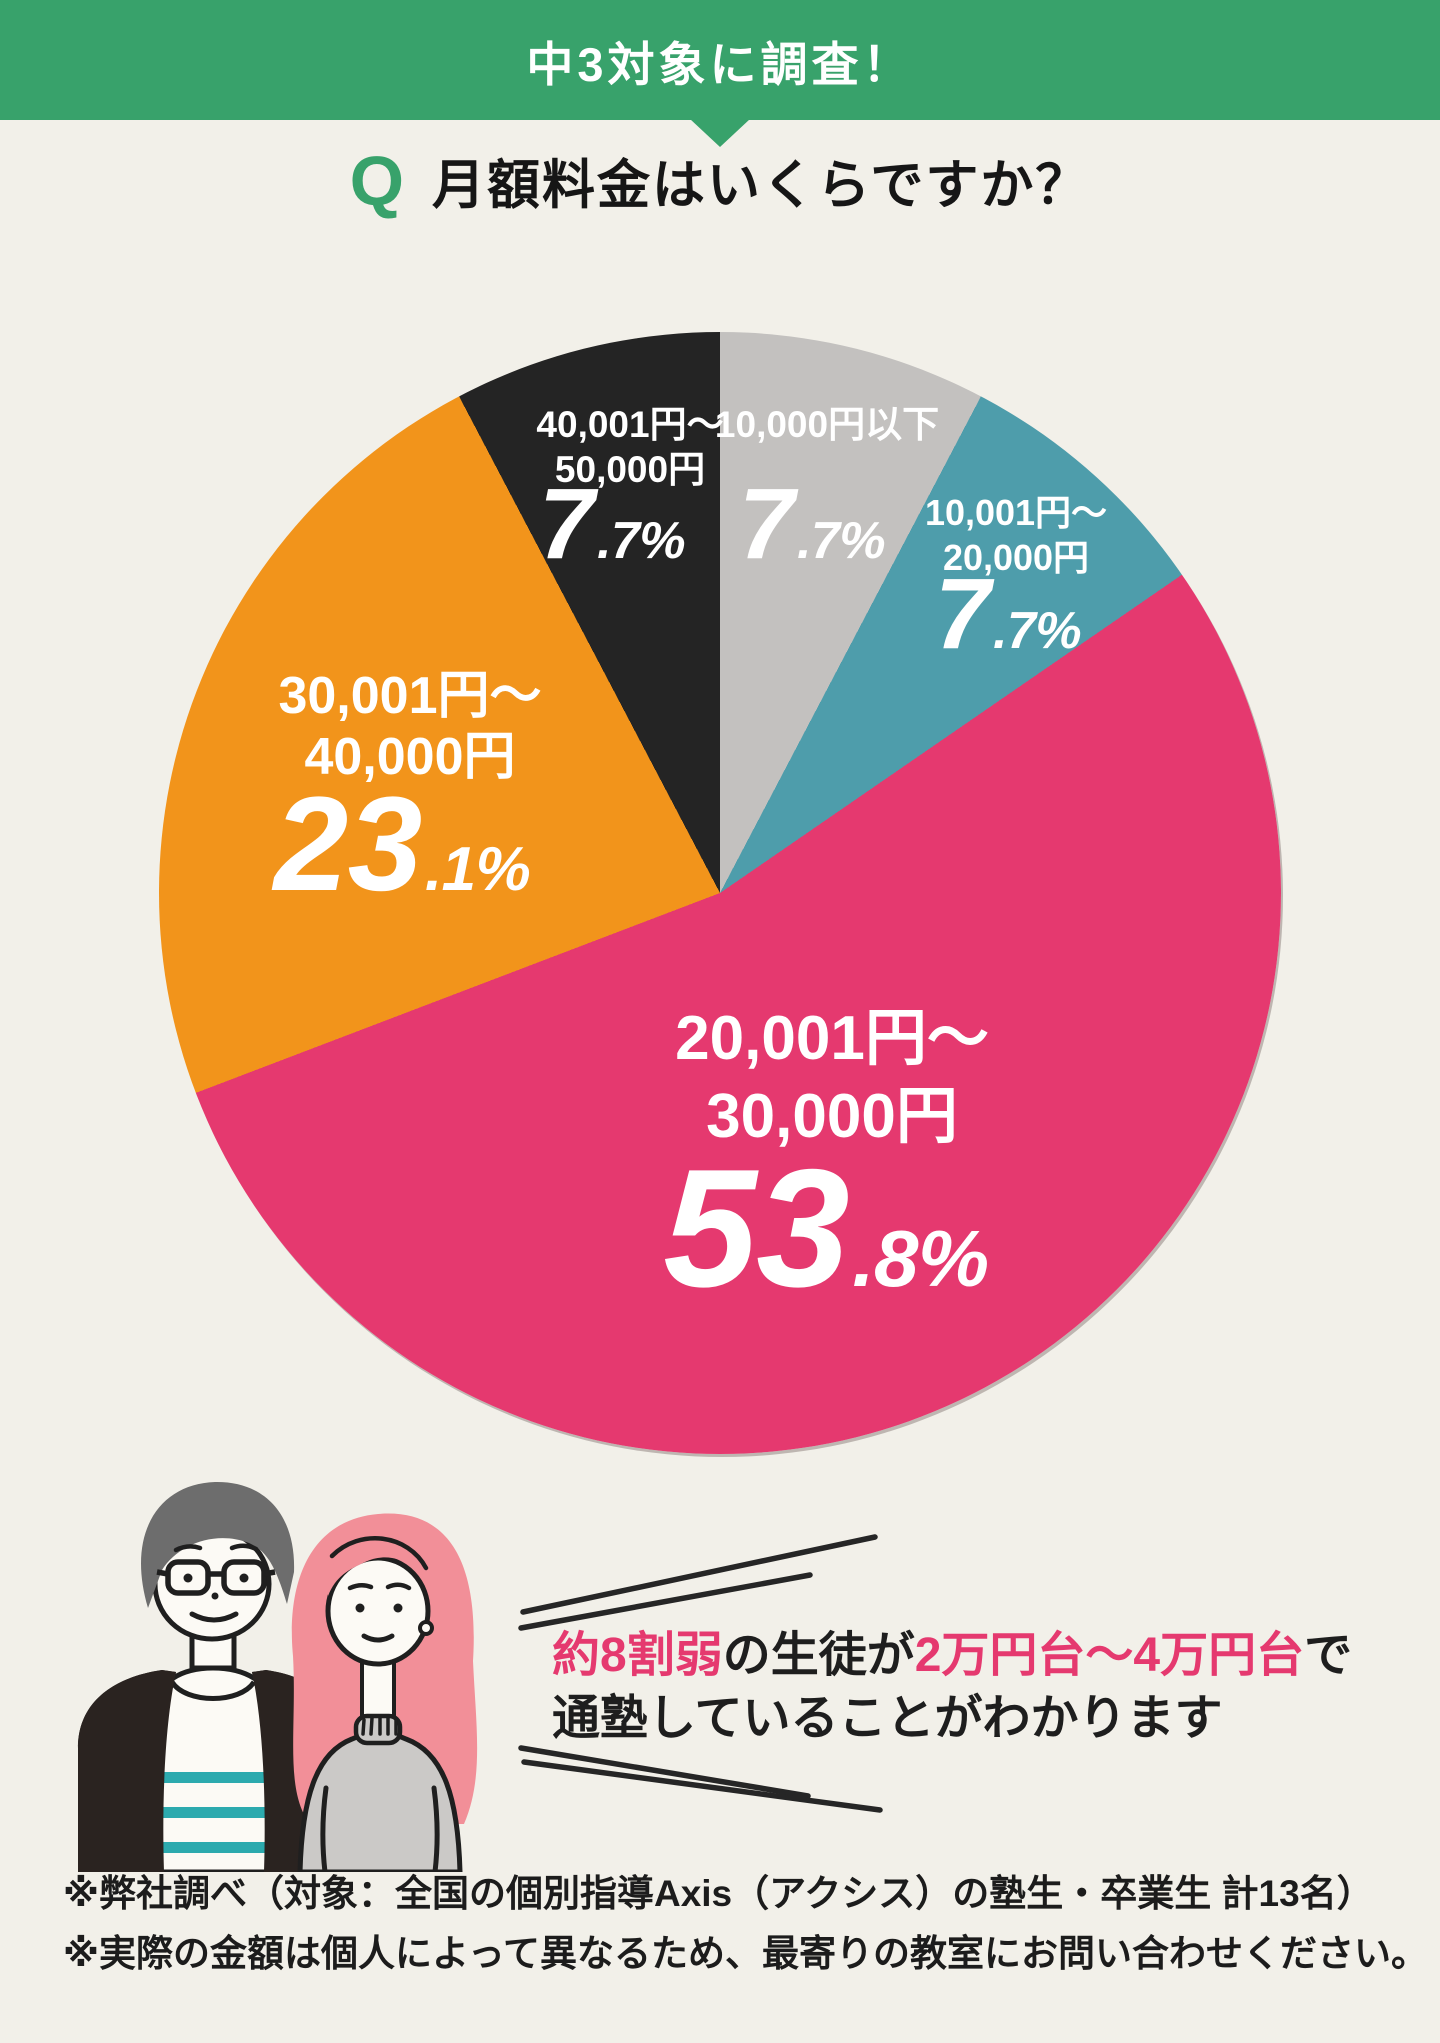 This screenshot has width=1440, height=2043. I want to click on pie-label-20001-30000: 20,001円～ 30,000円, so click(832, 1078).